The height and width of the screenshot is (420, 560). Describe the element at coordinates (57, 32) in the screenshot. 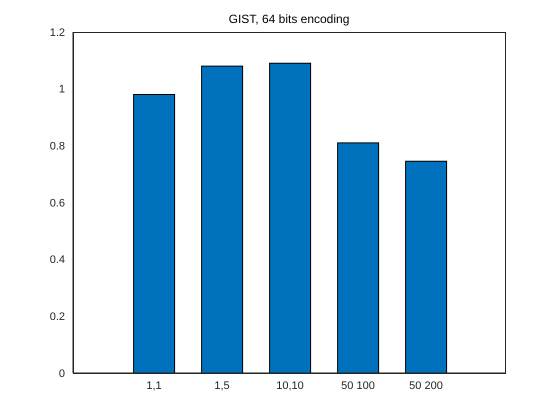

I see `y-tick-label: 1.2` at that location.